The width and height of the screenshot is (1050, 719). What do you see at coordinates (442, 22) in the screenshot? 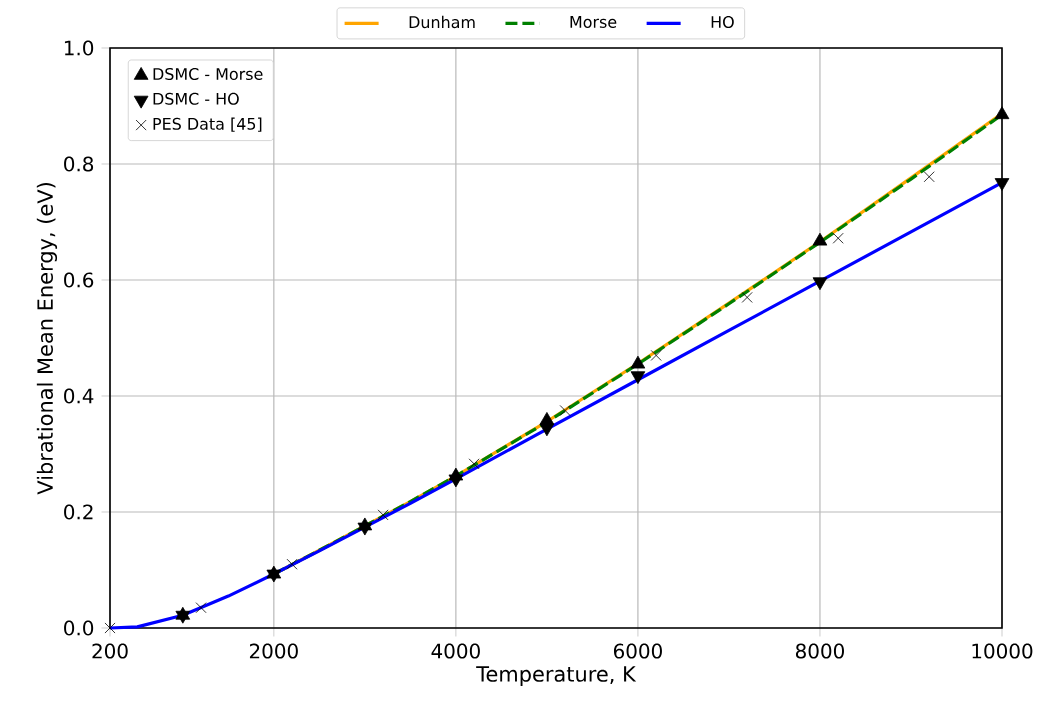
I see `legend-label: Dunham` at bounding box center [442, 22].